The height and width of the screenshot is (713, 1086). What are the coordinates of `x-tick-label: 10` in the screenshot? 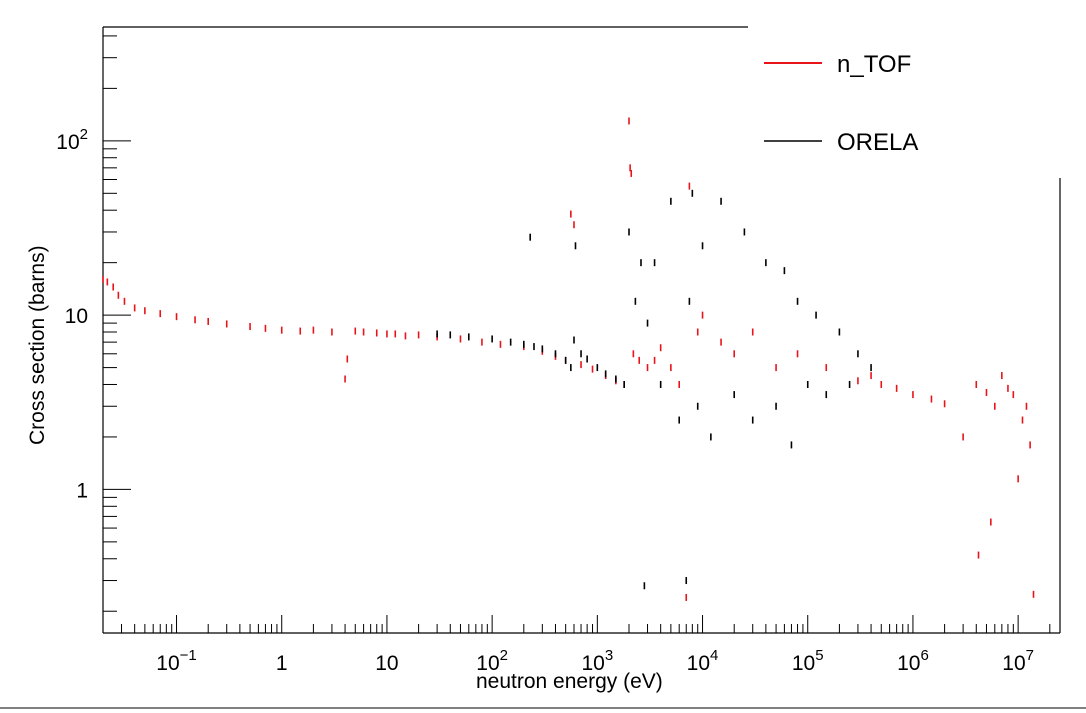 It's located at (386, 663).